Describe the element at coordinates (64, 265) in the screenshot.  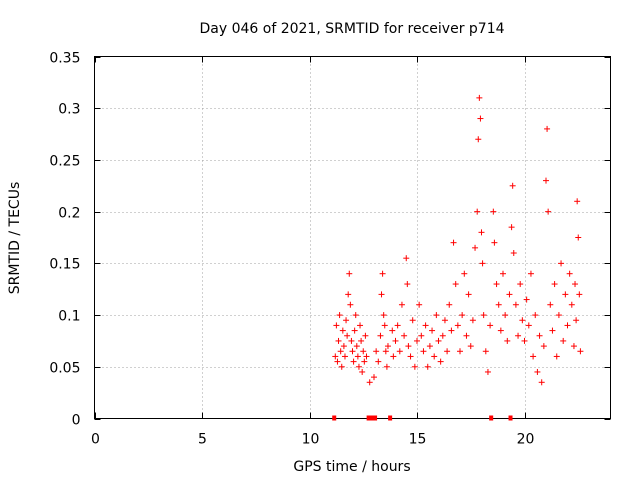
I see `y-tick-label: 0.15` at that location.